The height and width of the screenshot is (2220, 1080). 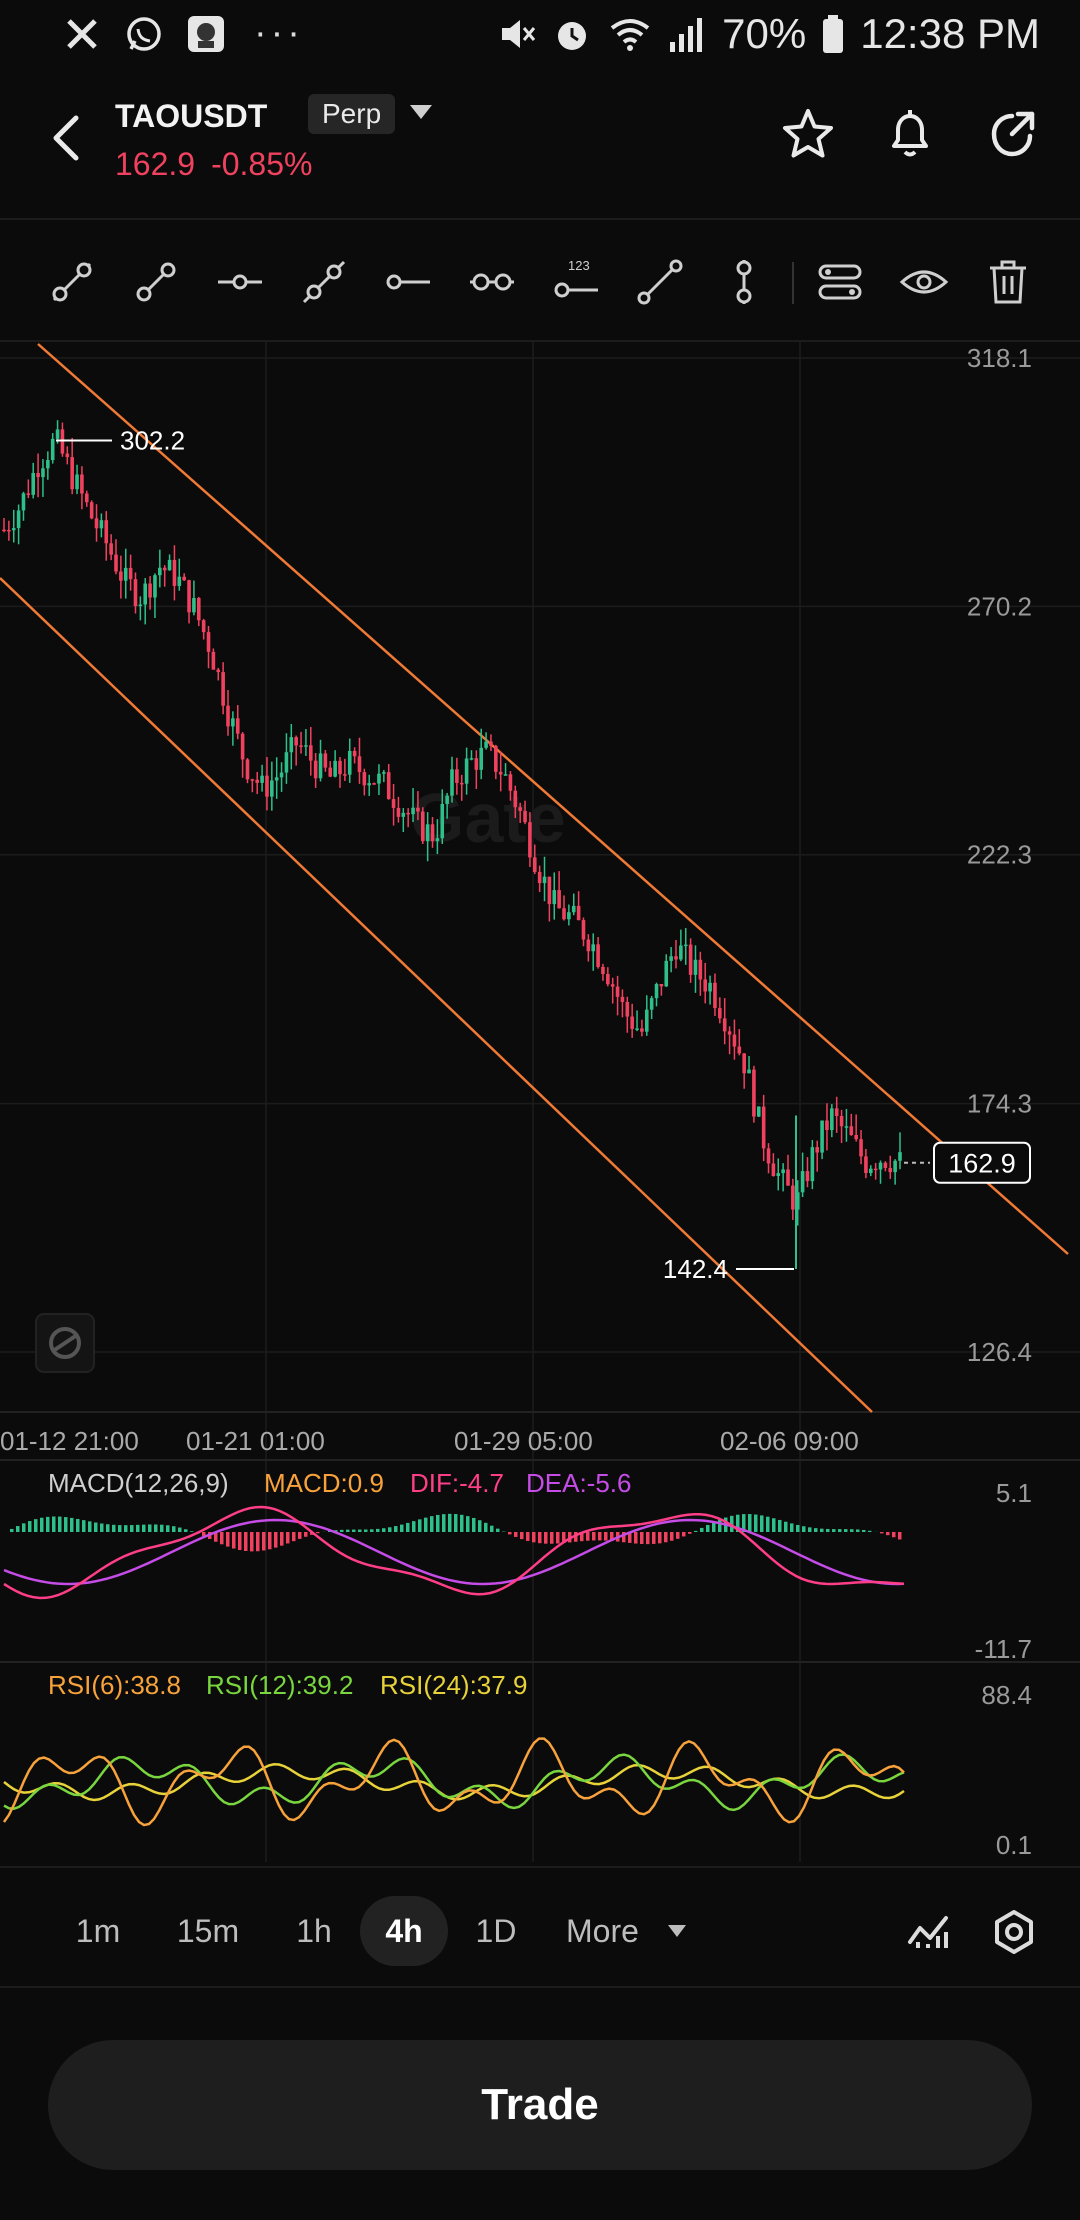 I want to click on timeframe-4h: 4h, so click(x=404, y=1931).